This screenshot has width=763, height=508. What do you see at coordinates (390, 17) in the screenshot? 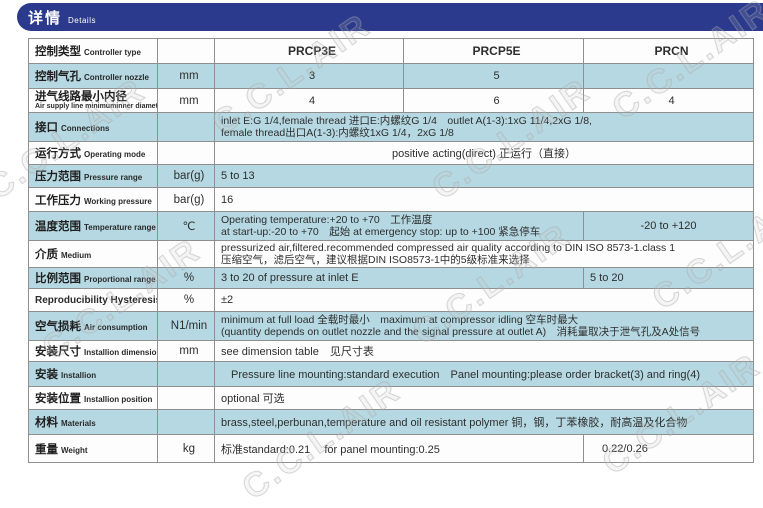
I see `details-header-bar: 详情 Details` at bounding box center [390, 17].